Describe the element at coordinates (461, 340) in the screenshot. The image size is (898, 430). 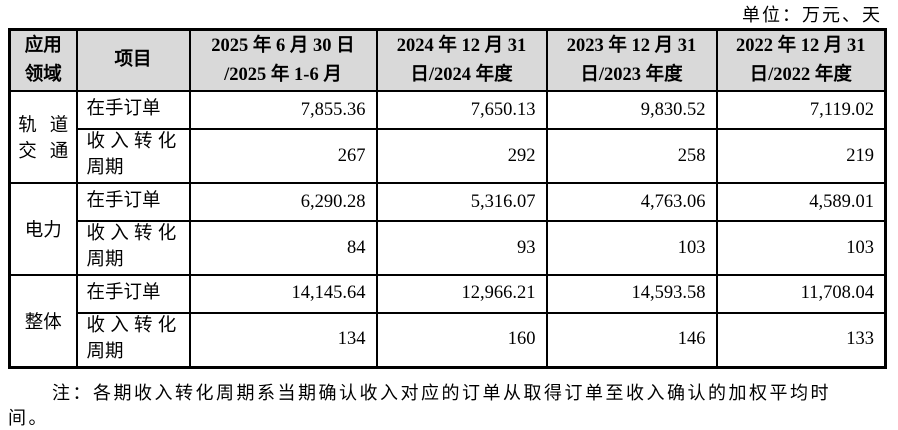
I see `value-cell: 160` at that location.